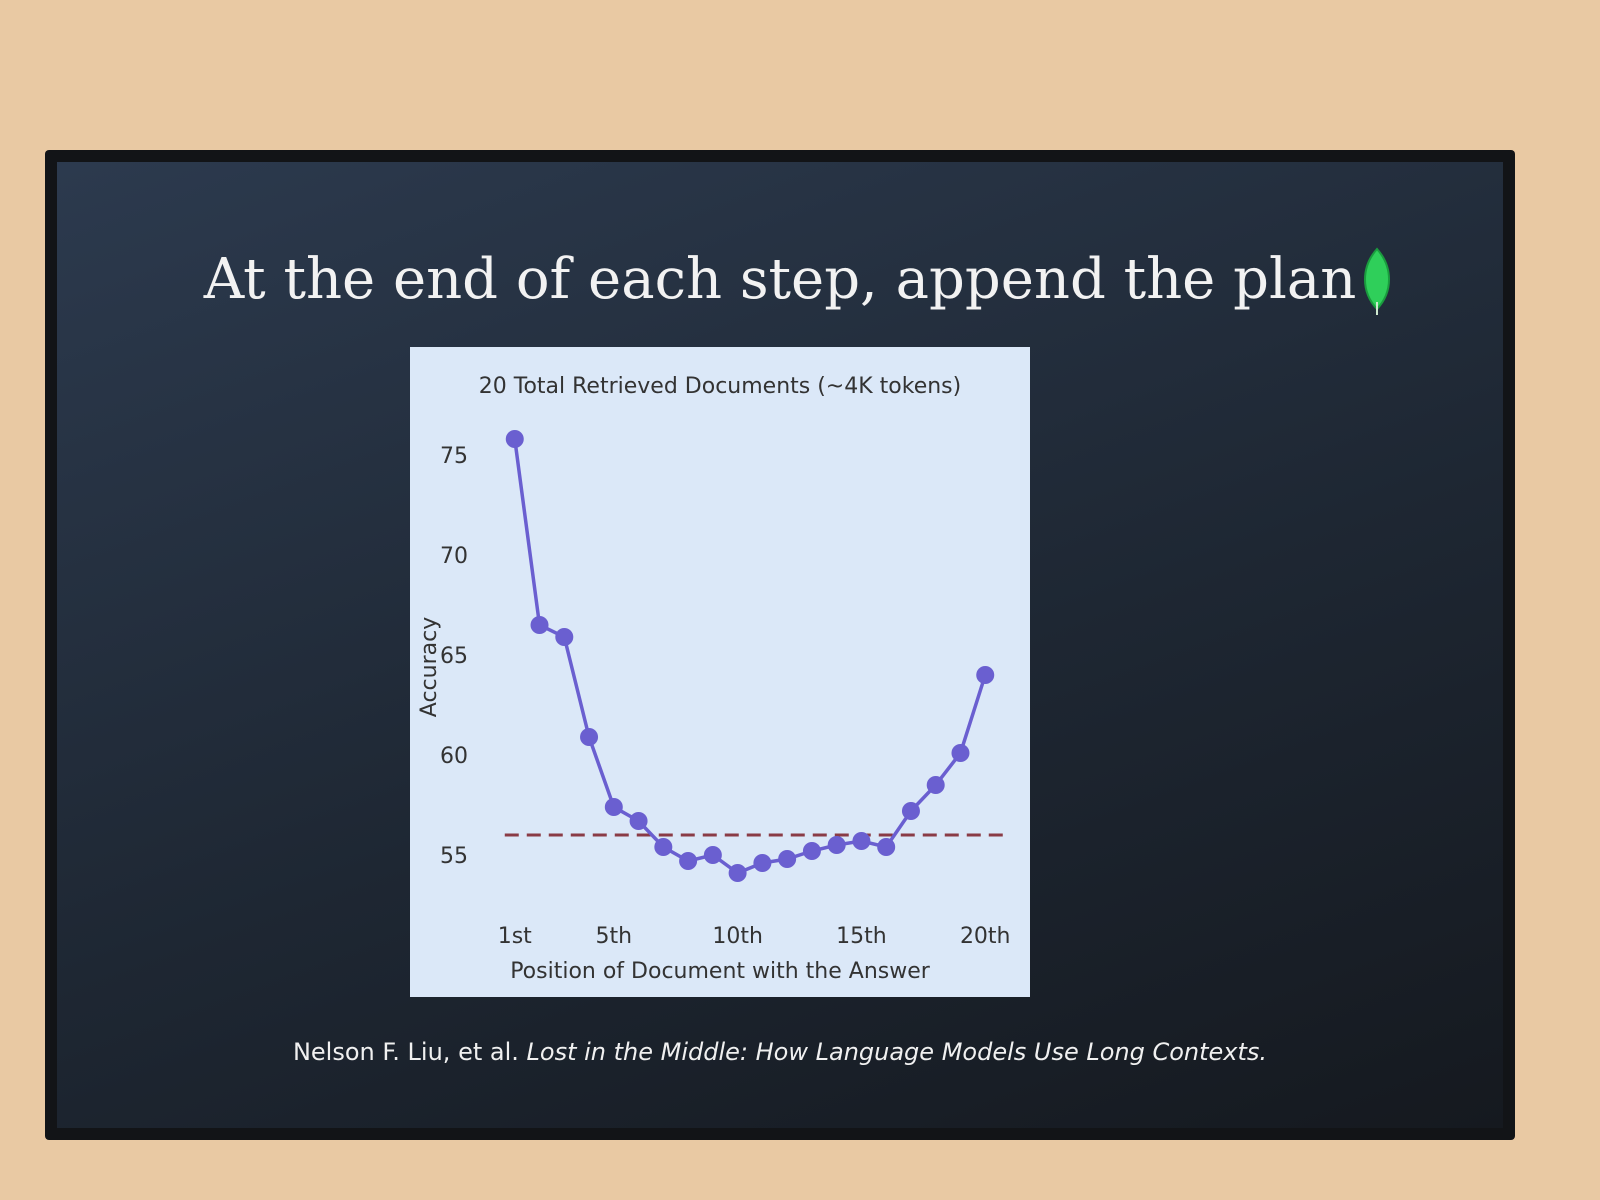 This screenshot has width=1600, height=1200. What do you see at coordinates (780, 279) in the screenshot?
I see `slide-title: At the end of each step, append the plan` at bounding box center [780, 279].